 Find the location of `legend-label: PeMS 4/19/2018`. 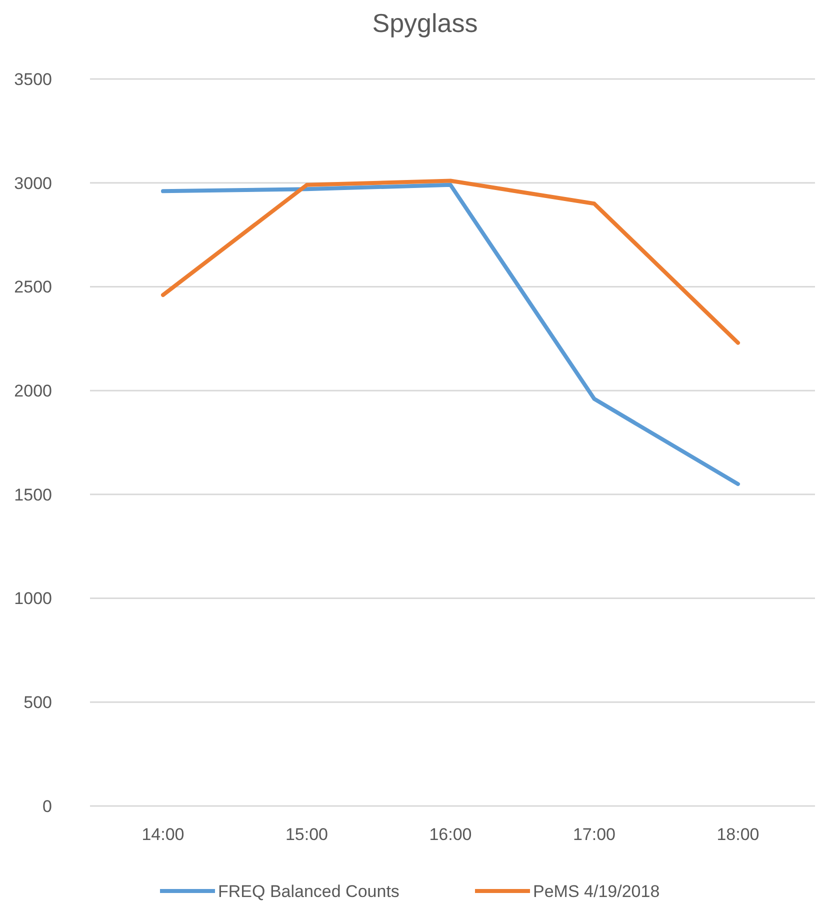

legend-label: PeMS 4/19/2018 is located at coordinates (596, 891).